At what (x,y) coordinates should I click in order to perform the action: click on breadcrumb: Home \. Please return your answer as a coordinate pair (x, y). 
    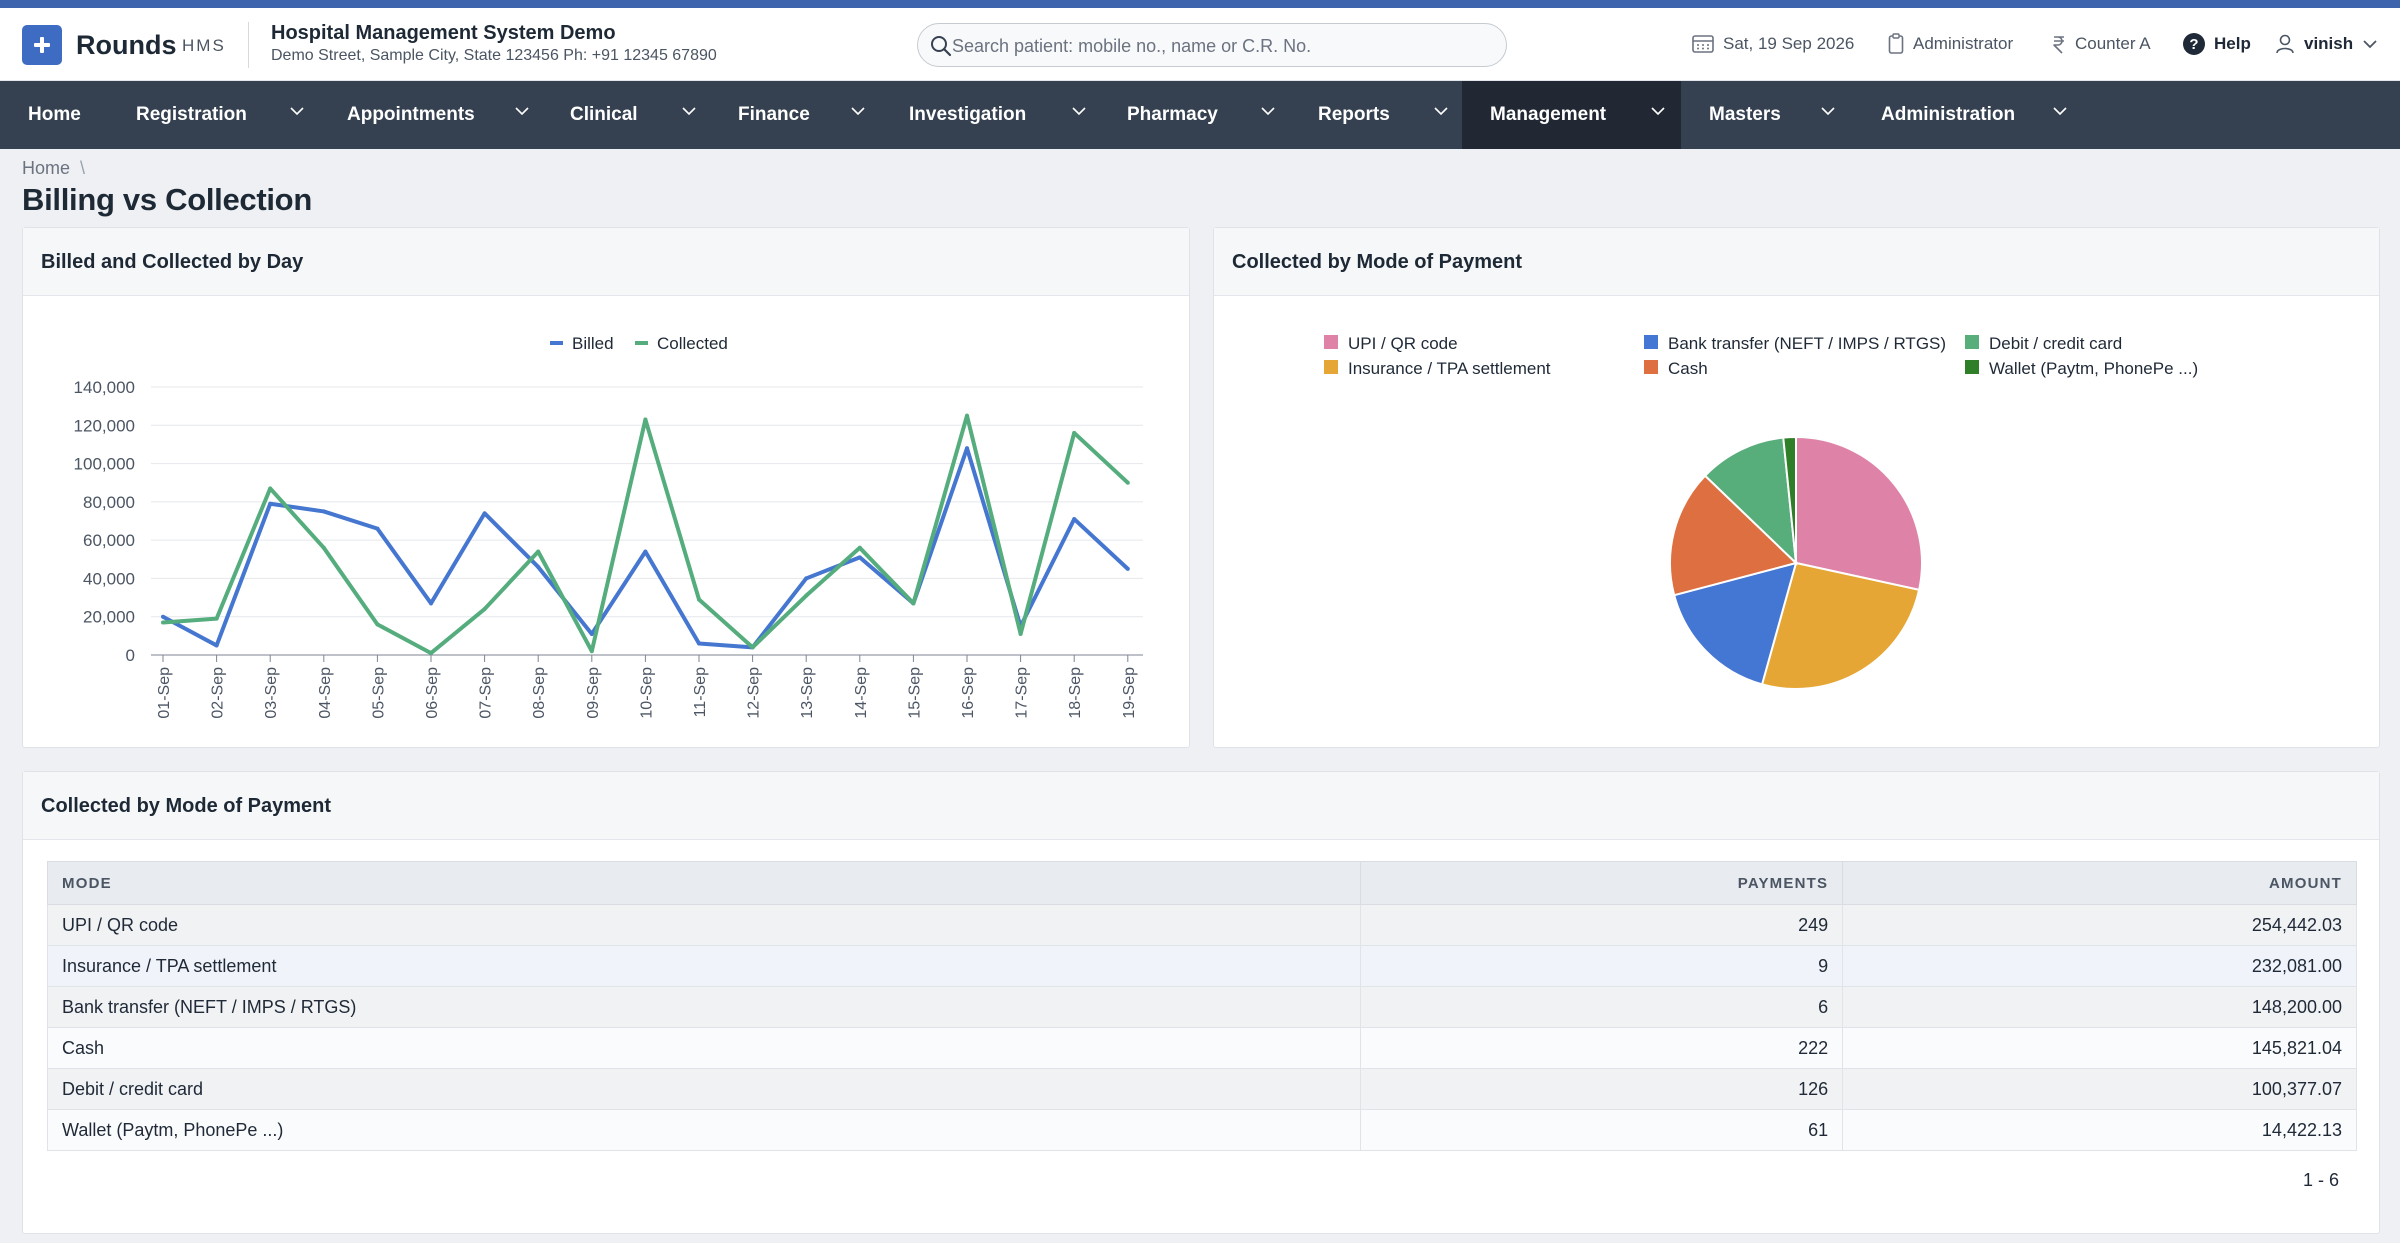
    Looking at the image, I should click on (53, 168).